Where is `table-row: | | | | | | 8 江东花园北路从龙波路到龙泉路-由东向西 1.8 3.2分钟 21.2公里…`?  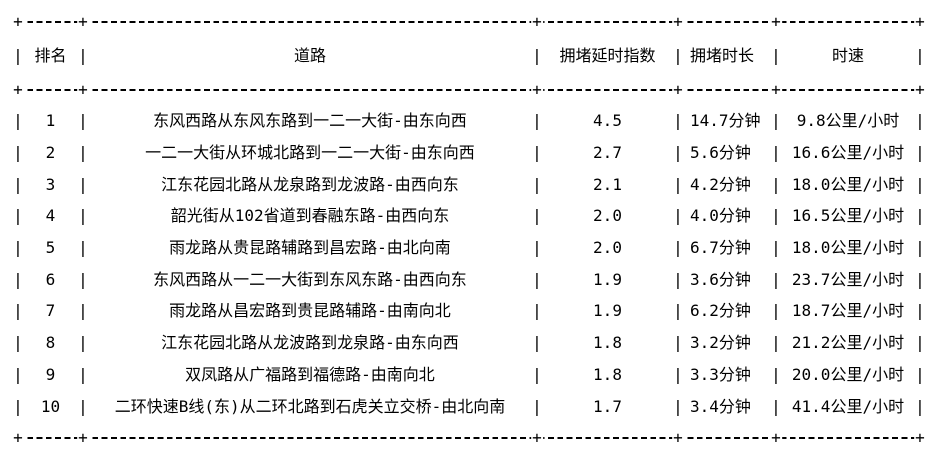
table-row: | | | | | | 8 江东花园北路从龙波路到龙泉路-由东向西 1.8 3.2分钟 21.2公里… is located at coordinates (470, 343).